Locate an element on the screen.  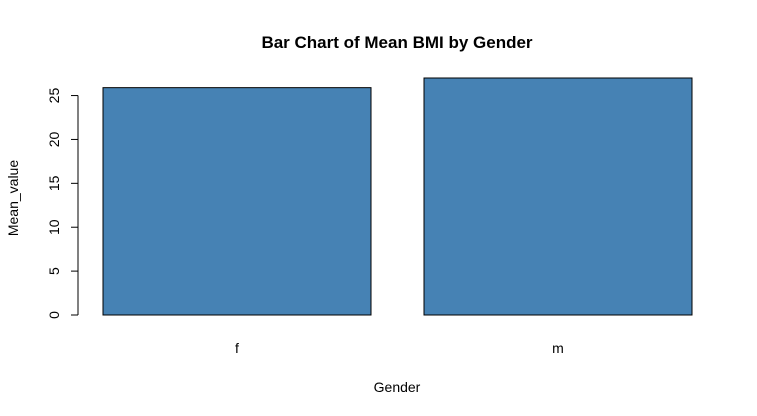
x-tick-label-m: m is located at coordinates (558, 348).